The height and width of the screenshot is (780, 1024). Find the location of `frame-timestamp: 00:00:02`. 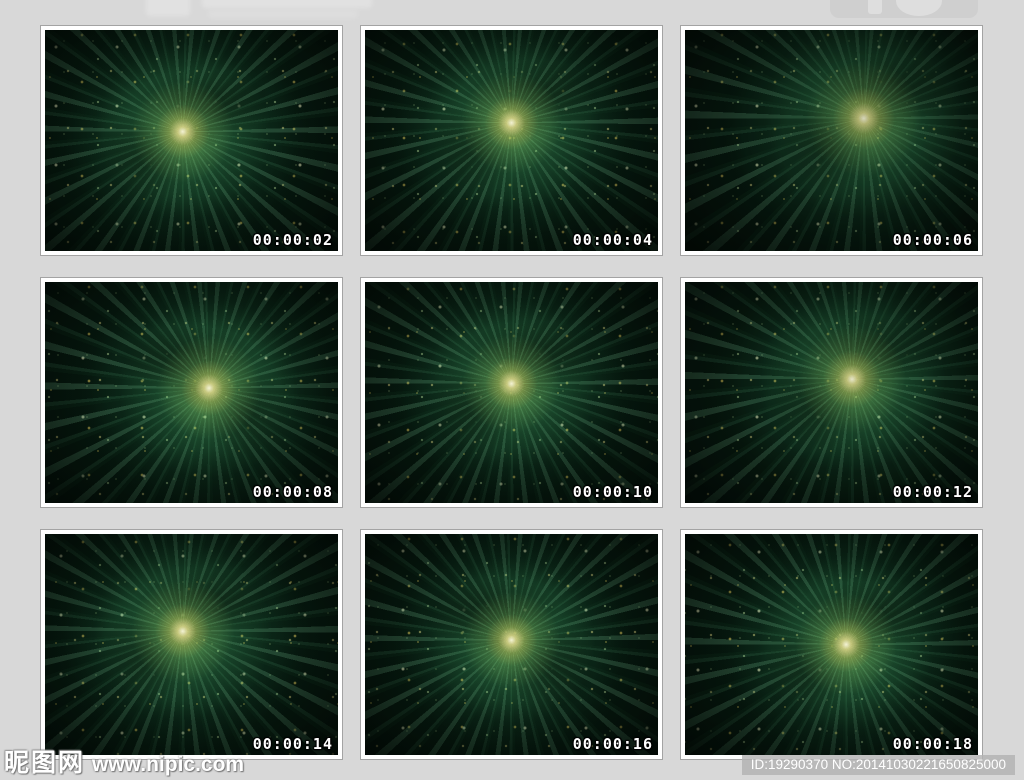

frame-timestamp: 00:00:02 is located at coordinates (292, 240).